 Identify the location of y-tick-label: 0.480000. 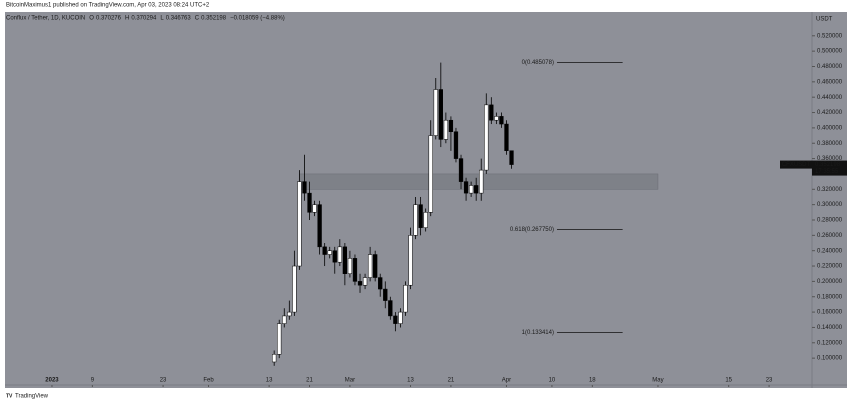
(830, 67).